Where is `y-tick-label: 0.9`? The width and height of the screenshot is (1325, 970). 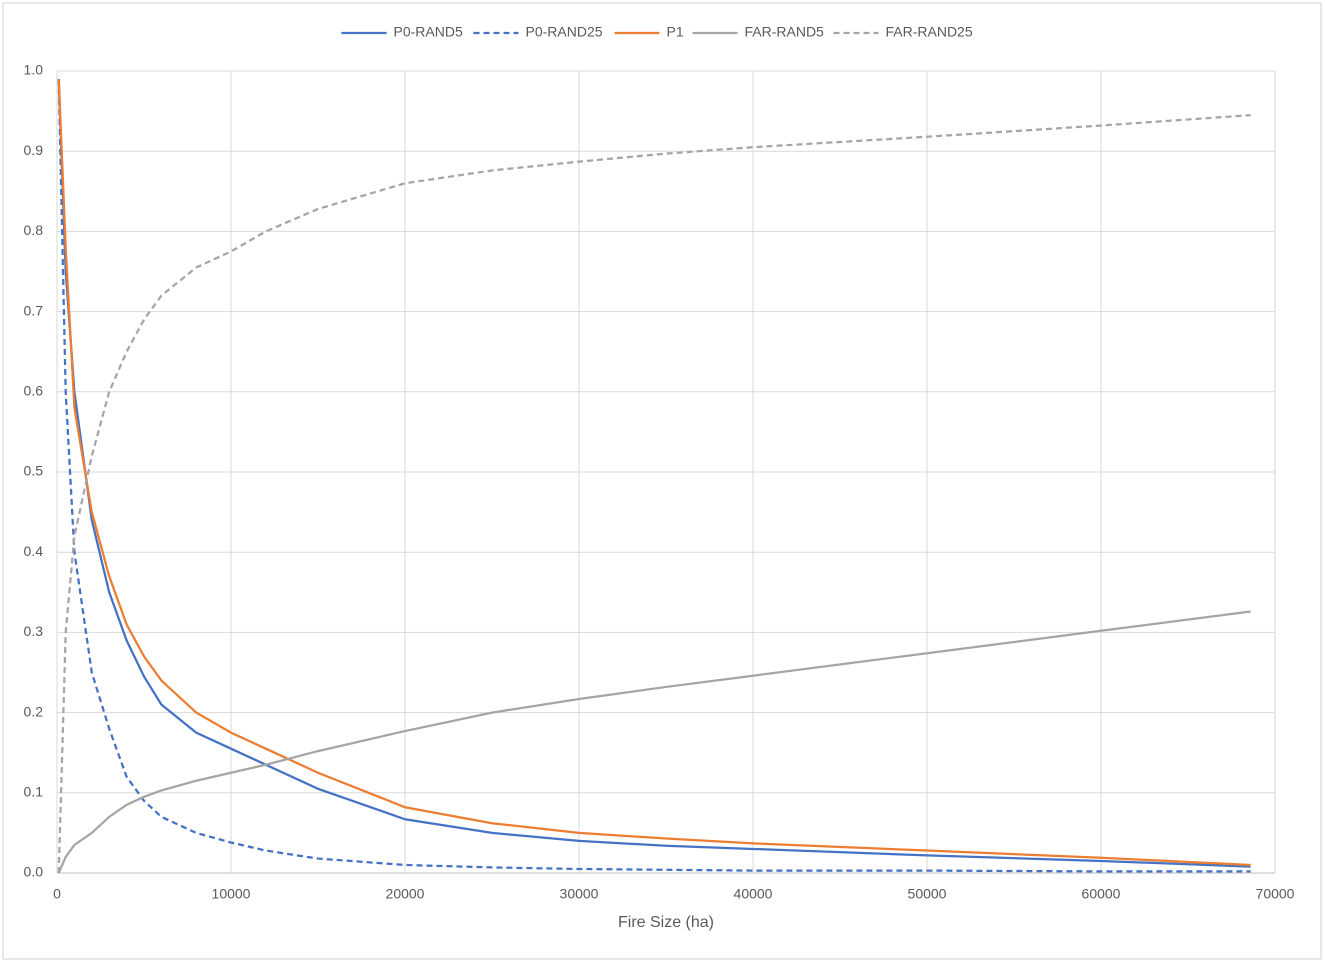 y-tick-label: 0.9 is located at coordinates (34, 150).